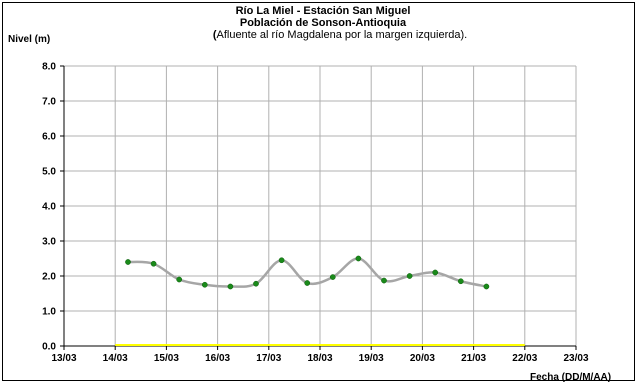 The width and height of the screenshot is (639, 385). I want to click on x-axis-label: Fecha (DD/M/AA), so click(570, 377).